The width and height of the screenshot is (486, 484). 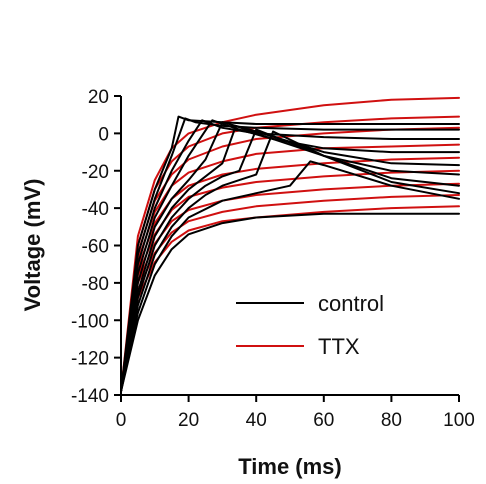 I want to click on y-tick-label: 0, so click(x=103, y=134).